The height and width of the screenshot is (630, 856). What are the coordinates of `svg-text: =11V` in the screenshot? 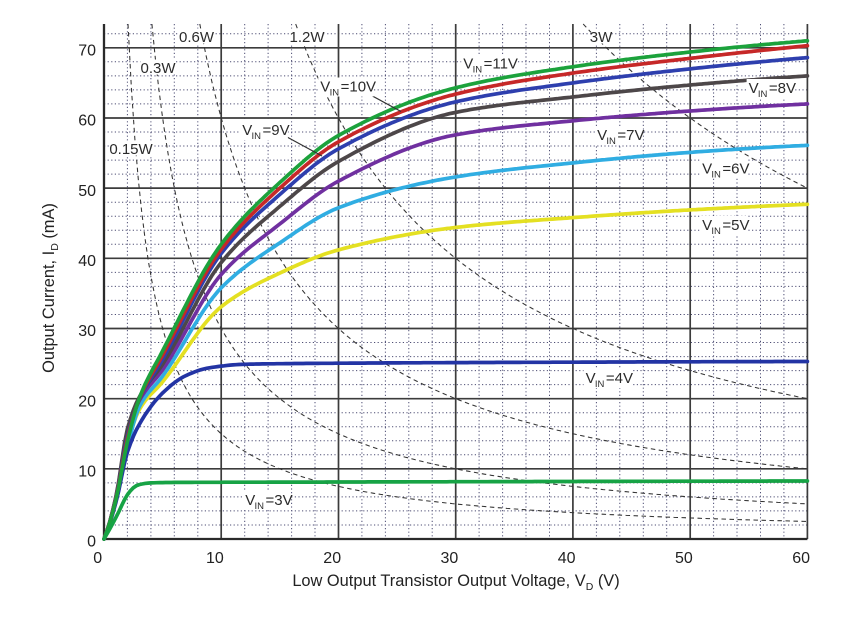 It's located at (501, 64).